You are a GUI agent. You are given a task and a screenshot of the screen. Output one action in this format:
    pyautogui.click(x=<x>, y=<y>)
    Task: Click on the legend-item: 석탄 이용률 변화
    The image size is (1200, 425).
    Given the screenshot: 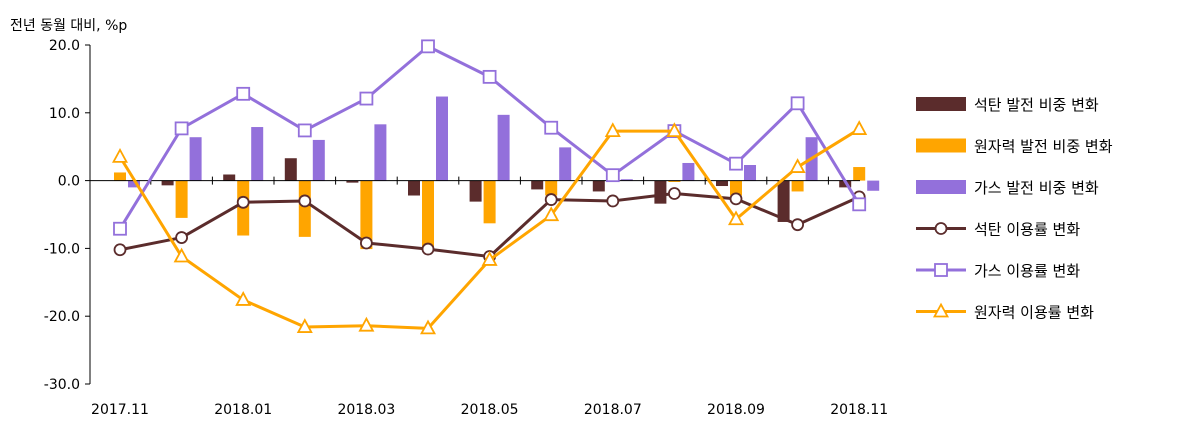 What is the action you would take?
    pyautogui.click(x=998, y=230)
    